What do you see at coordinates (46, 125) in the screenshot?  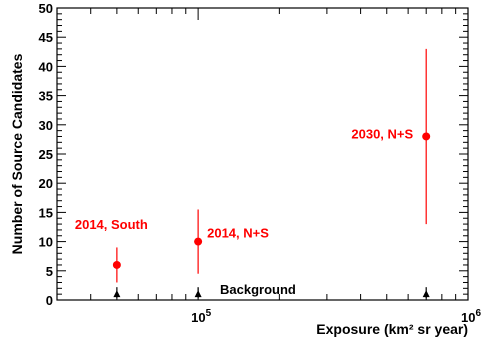 I see `y-tick-label: 30` at bounding box center [46, 125].